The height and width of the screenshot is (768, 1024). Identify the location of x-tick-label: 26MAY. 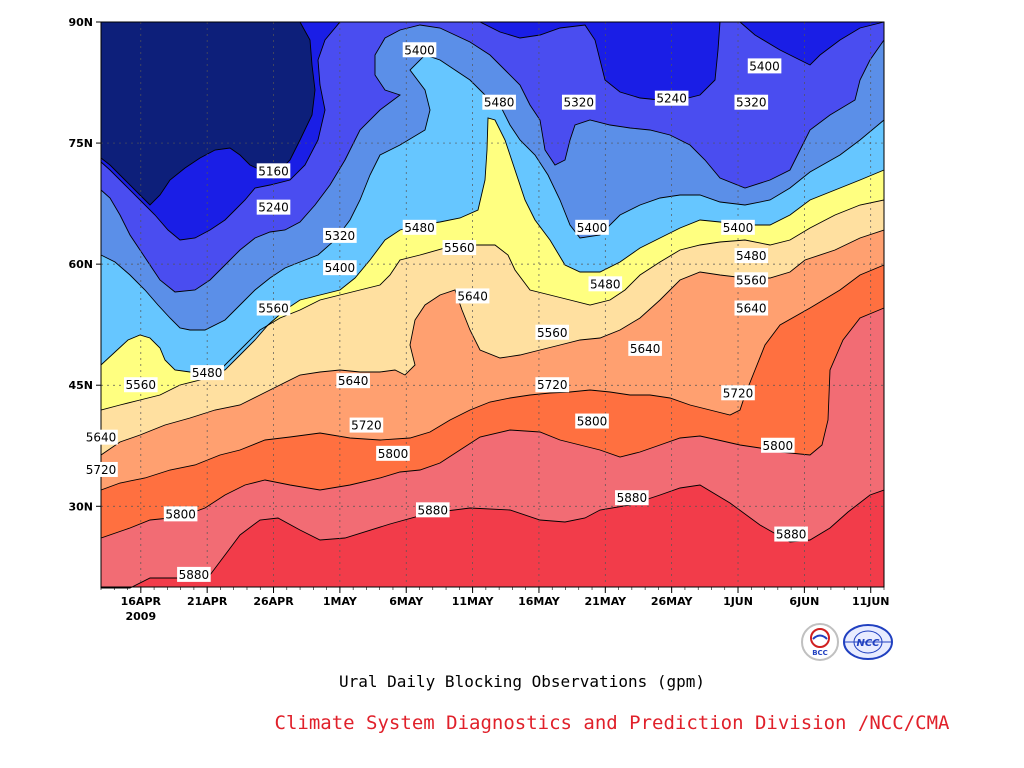
(672, 601).